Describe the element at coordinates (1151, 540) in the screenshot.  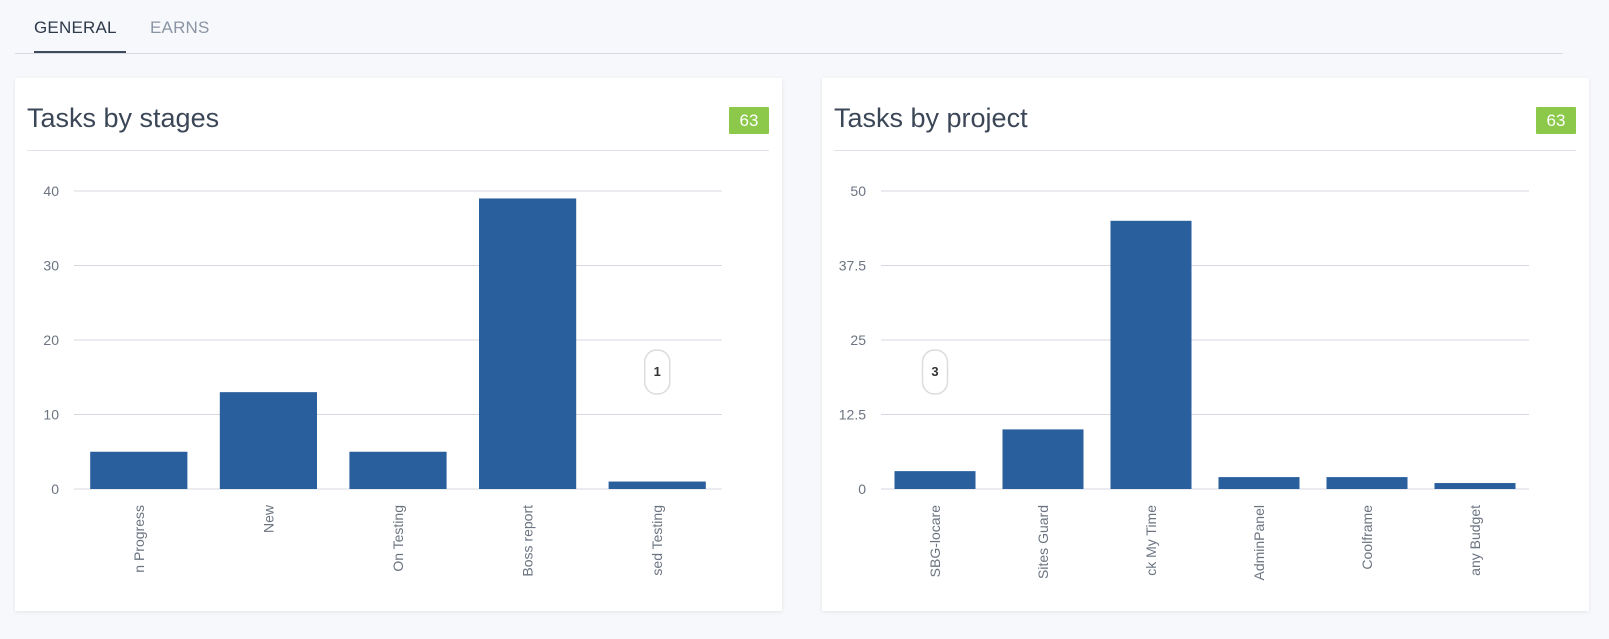
I see `x-category-label: ck My Time` at that location.